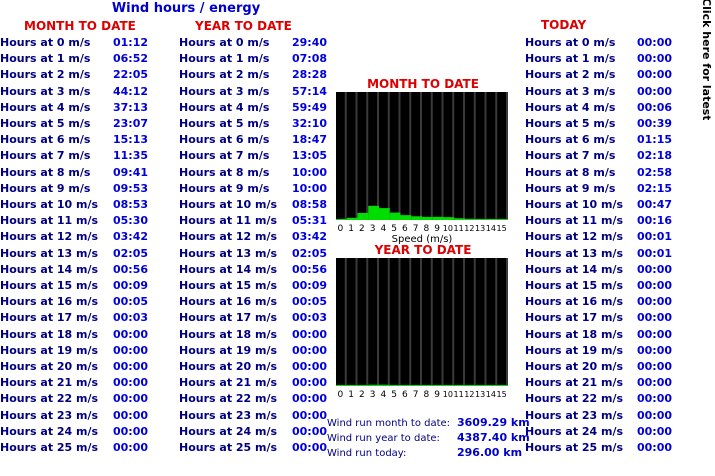 Image resolution: width=715 pixels, height=476 pixels. Describe the element at coordinates (255, 432) in the screenshot. I see `year-row: Hours at 24 m/s 00:00` at that location.